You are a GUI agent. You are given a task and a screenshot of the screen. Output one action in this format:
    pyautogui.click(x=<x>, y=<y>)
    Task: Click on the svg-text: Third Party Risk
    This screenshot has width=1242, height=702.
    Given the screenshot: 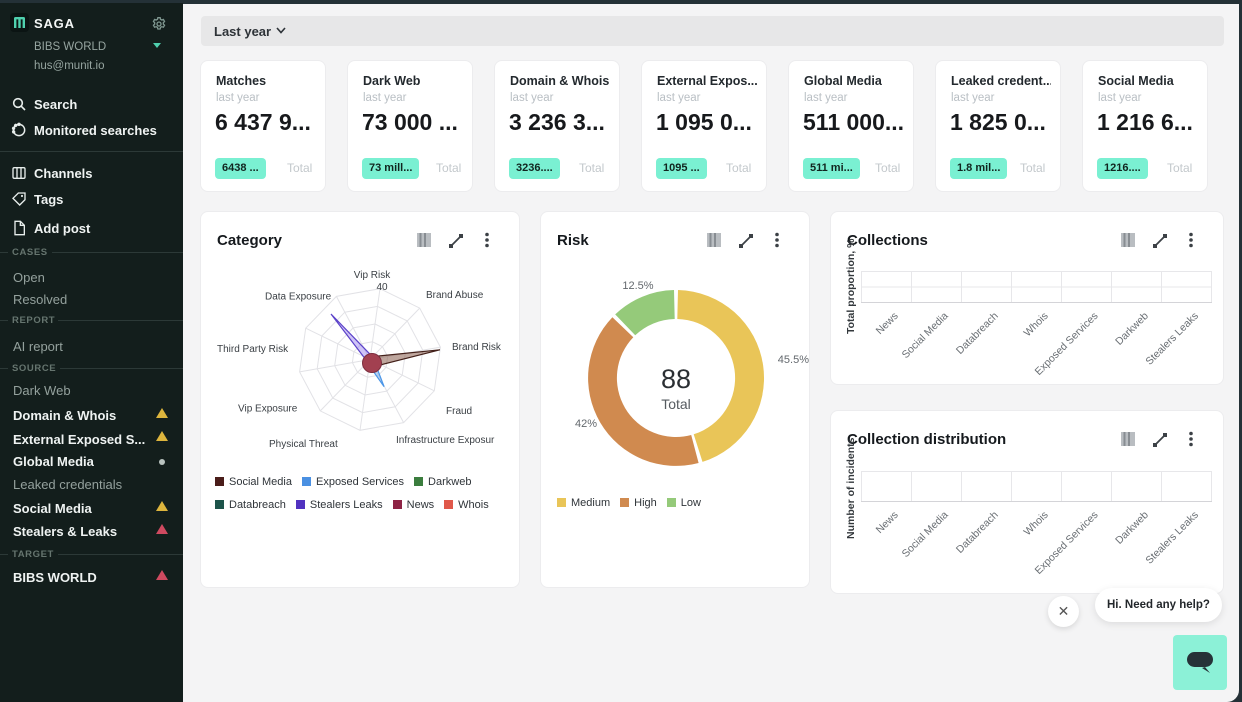 What is the action you would take?
    pyautogui.click(x=253, y=349)
    